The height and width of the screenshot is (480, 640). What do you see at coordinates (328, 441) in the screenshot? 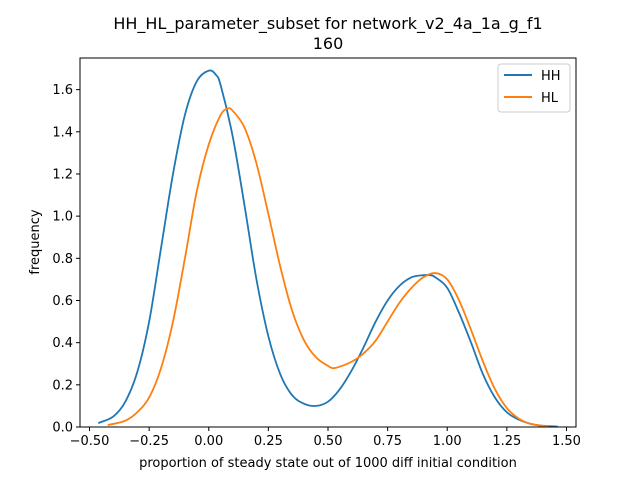
I see `x-tick-label: 0.50` at bounding box center [328, 441].